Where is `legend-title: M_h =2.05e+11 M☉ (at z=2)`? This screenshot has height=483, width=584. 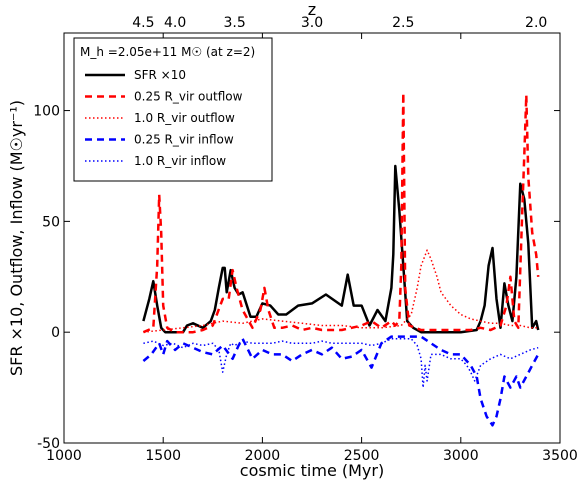
legend-title: M_h =2.05e+11 M☉ (at z=2) is located at coordinates (167, 52).